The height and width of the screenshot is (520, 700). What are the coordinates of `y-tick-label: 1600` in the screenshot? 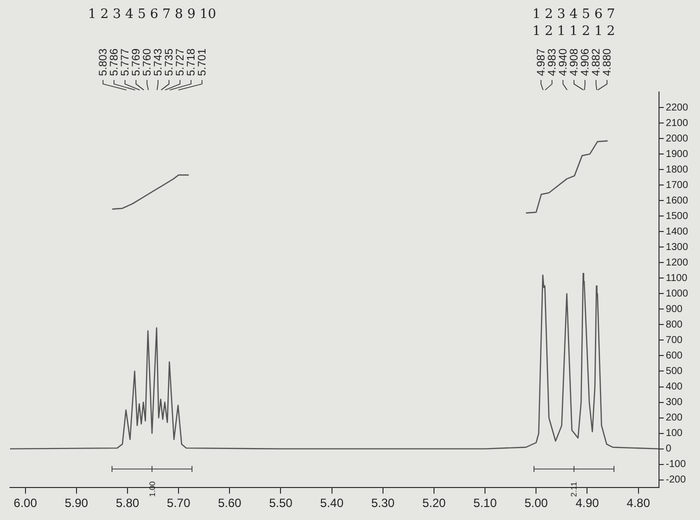 It's located at (677, 200).